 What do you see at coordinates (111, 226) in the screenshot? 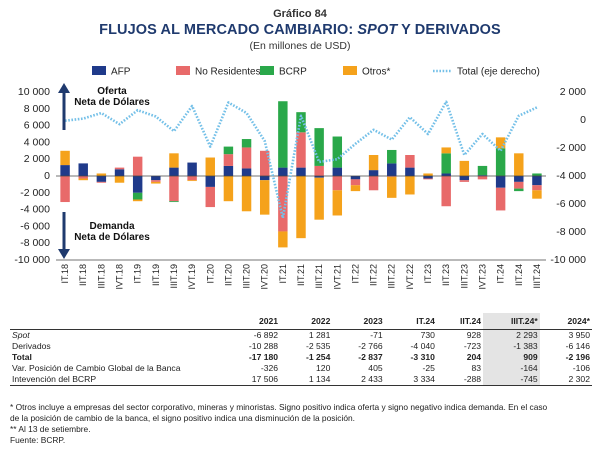
I see `annotation-demanda: Demanda` at bounding box center [111, 226].